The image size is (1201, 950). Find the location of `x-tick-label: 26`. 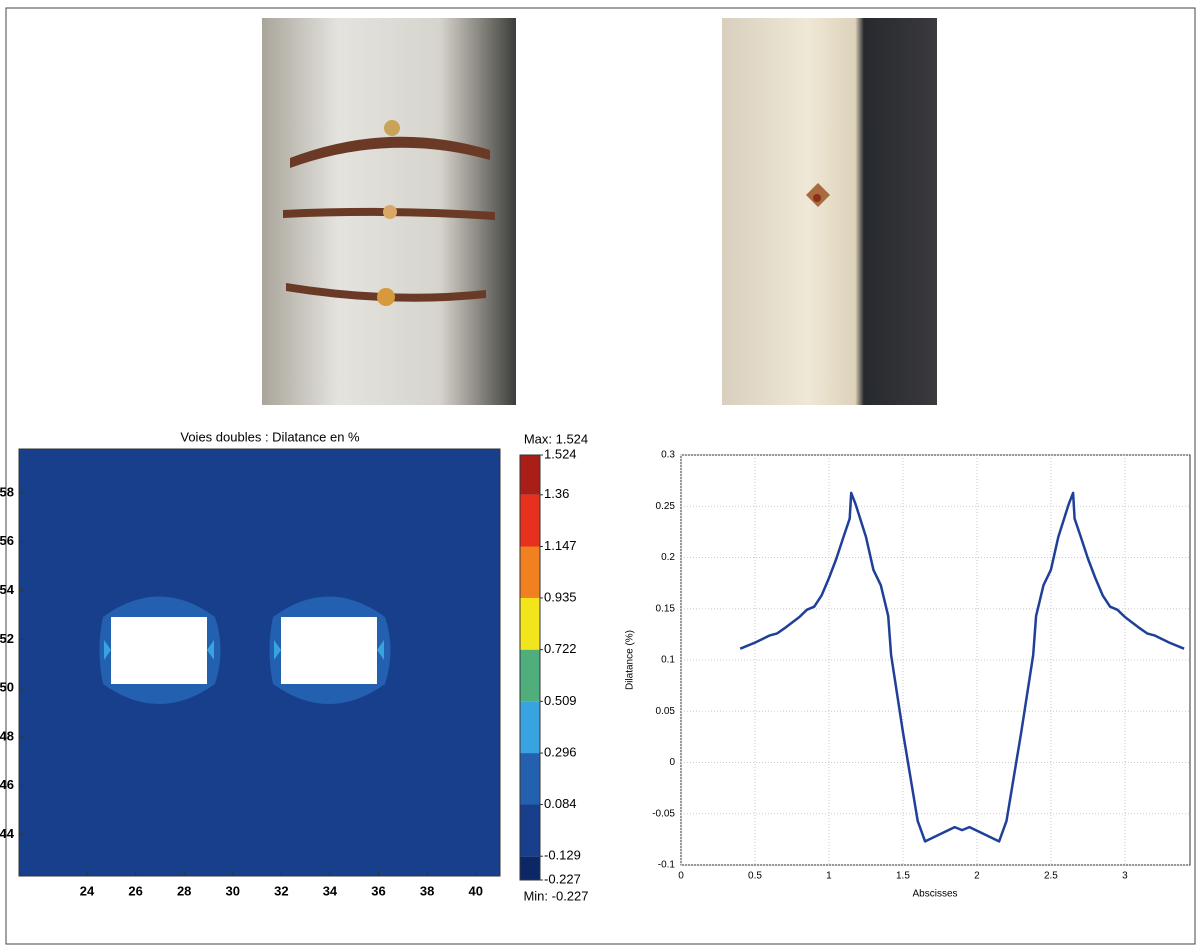

x-tick-label: 26 is located at coordinates (135, 890).